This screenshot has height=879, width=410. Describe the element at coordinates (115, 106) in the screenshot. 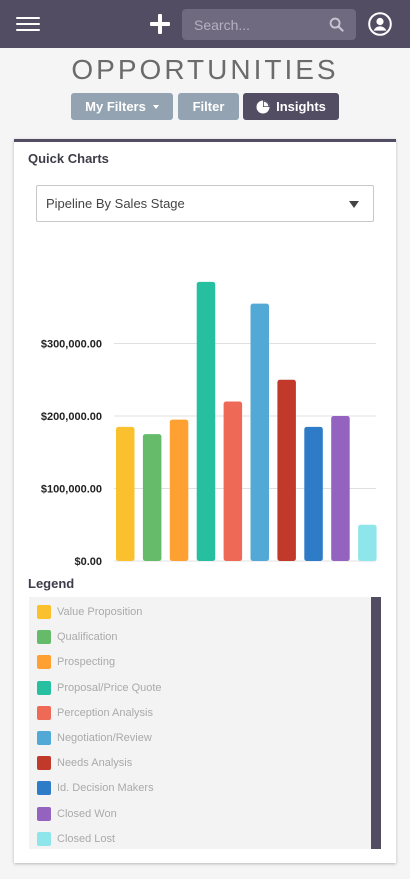

I see `my-filters-label: My Filters` at that location.